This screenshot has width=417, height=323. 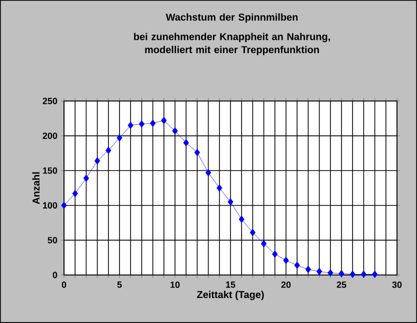 What do you see at coordinates (341, 285) in the screenshot?
I see `x-tick-label: 25` at bounding box center [341, 285].